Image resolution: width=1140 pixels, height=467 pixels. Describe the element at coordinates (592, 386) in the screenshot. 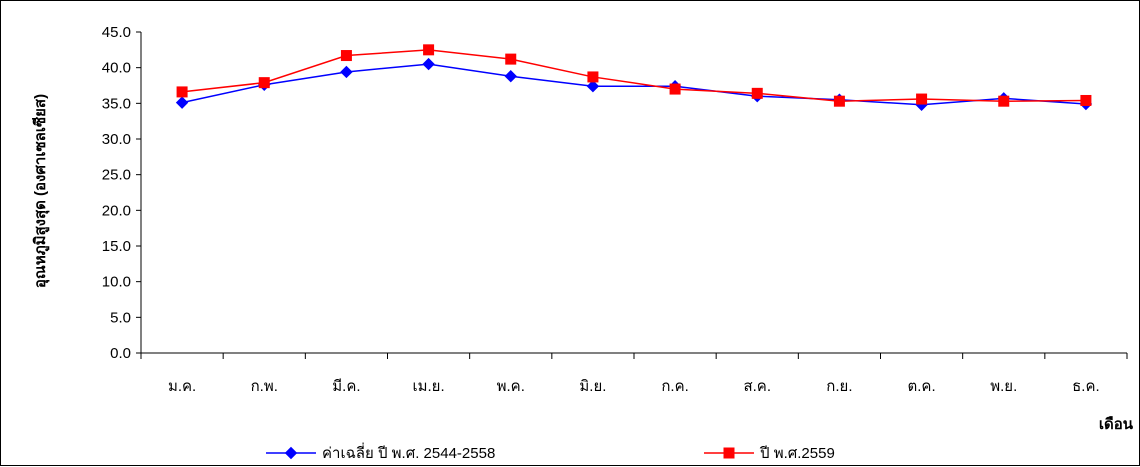

I see `x-tick-label: มิ.ย.` at that location.